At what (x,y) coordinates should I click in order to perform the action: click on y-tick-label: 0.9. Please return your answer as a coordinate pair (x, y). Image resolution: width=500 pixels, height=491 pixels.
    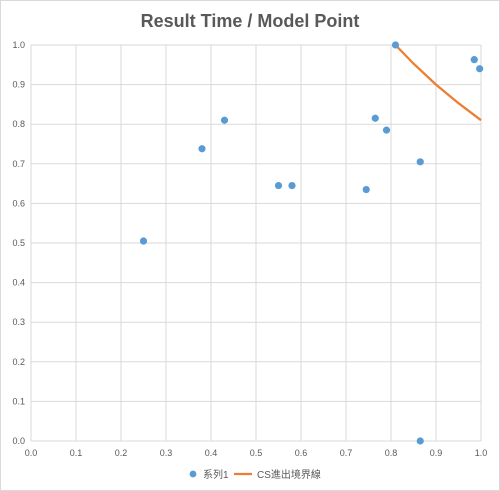
    Looking at the image, I should click on (18, 85).